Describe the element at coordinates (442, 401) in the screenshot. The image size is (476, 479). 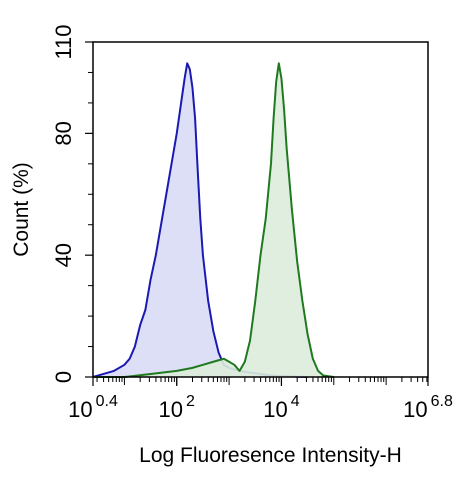
I see `x-tick-exponent: 6.8` at that location.